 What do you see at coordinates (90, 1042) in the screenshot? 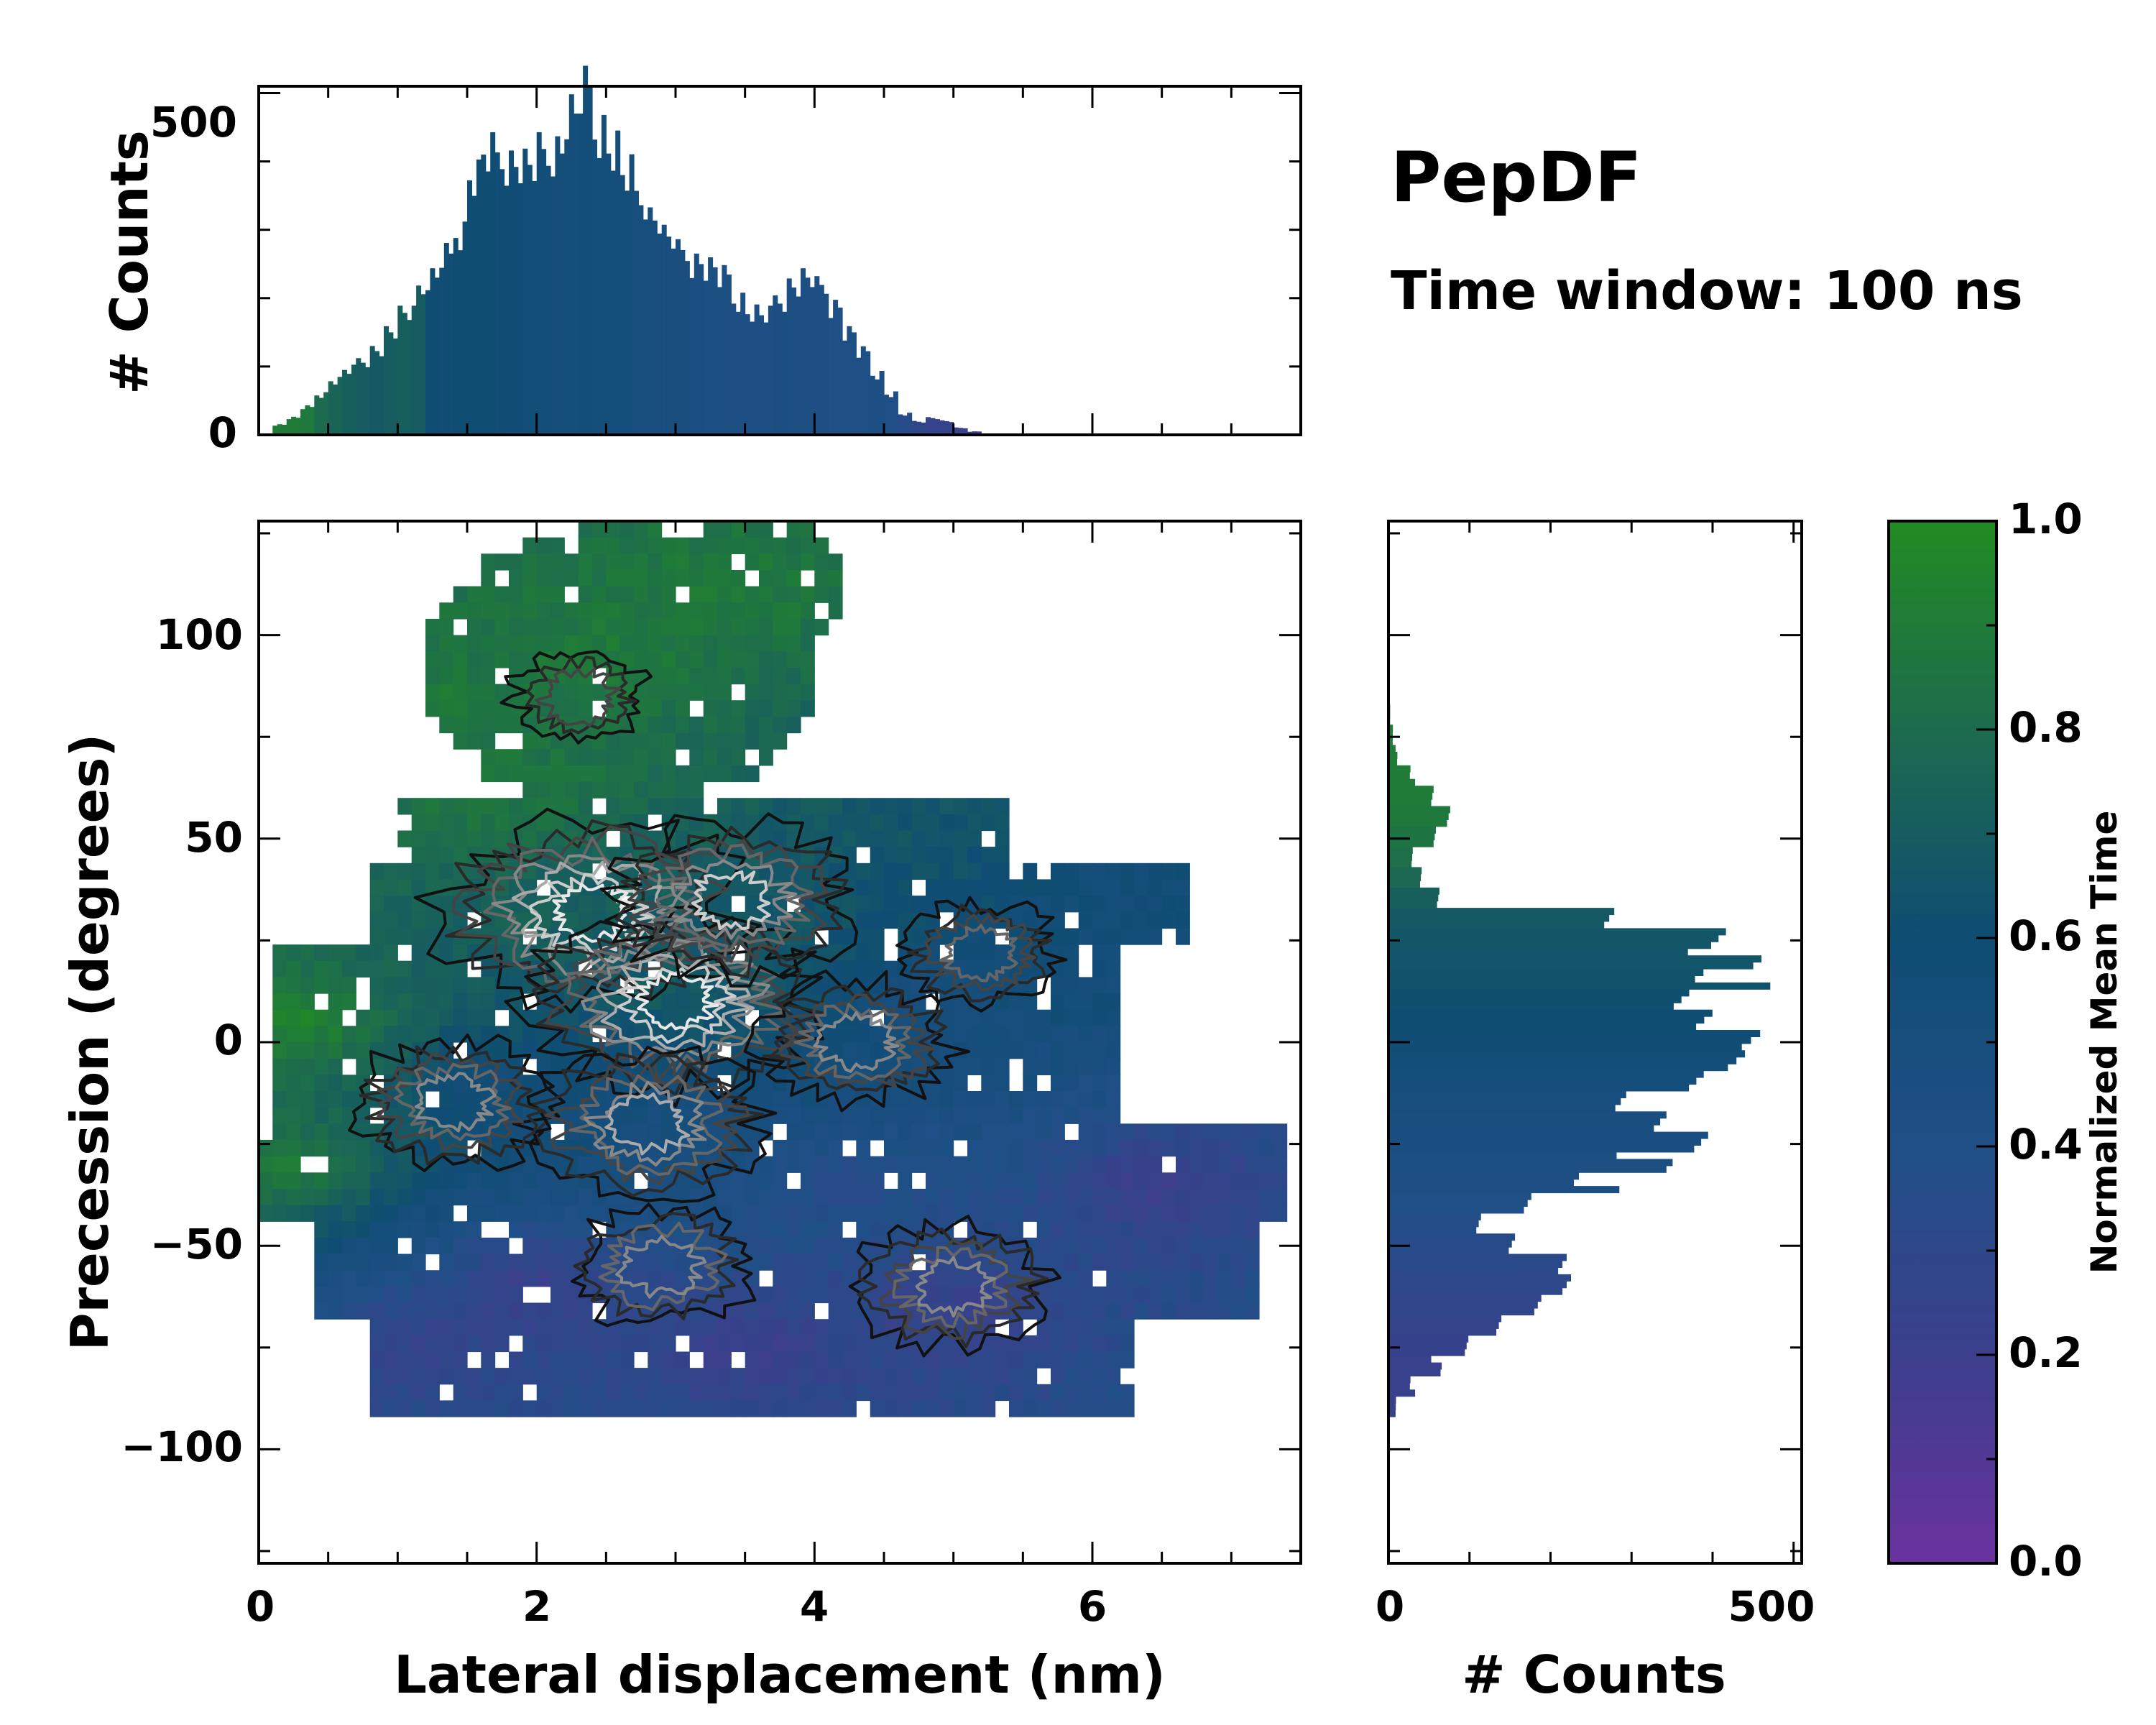
I see `main-ylabel: Precession (degrees)` at bounding box center [90, 1042].